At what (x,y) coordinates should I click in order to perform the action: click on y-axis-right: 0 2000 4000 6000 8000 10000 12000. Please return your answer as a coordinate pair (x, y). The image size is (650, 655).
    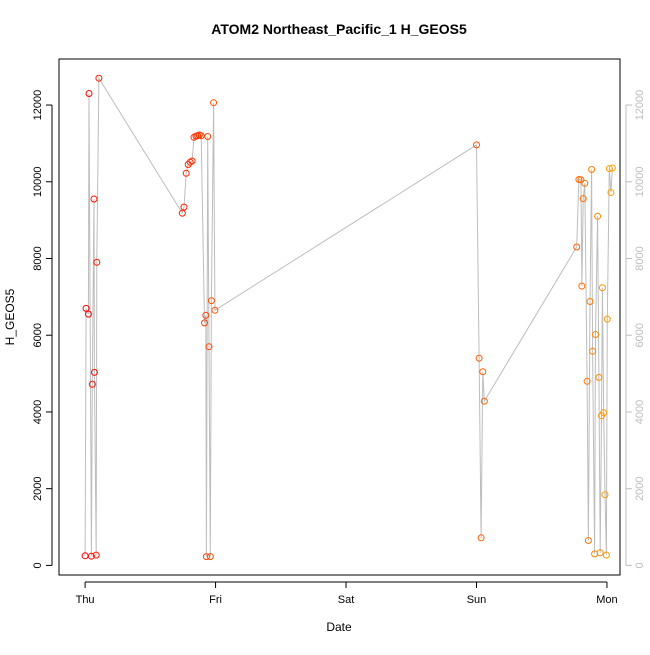
    Looking at the image, I should click on (635, 329).